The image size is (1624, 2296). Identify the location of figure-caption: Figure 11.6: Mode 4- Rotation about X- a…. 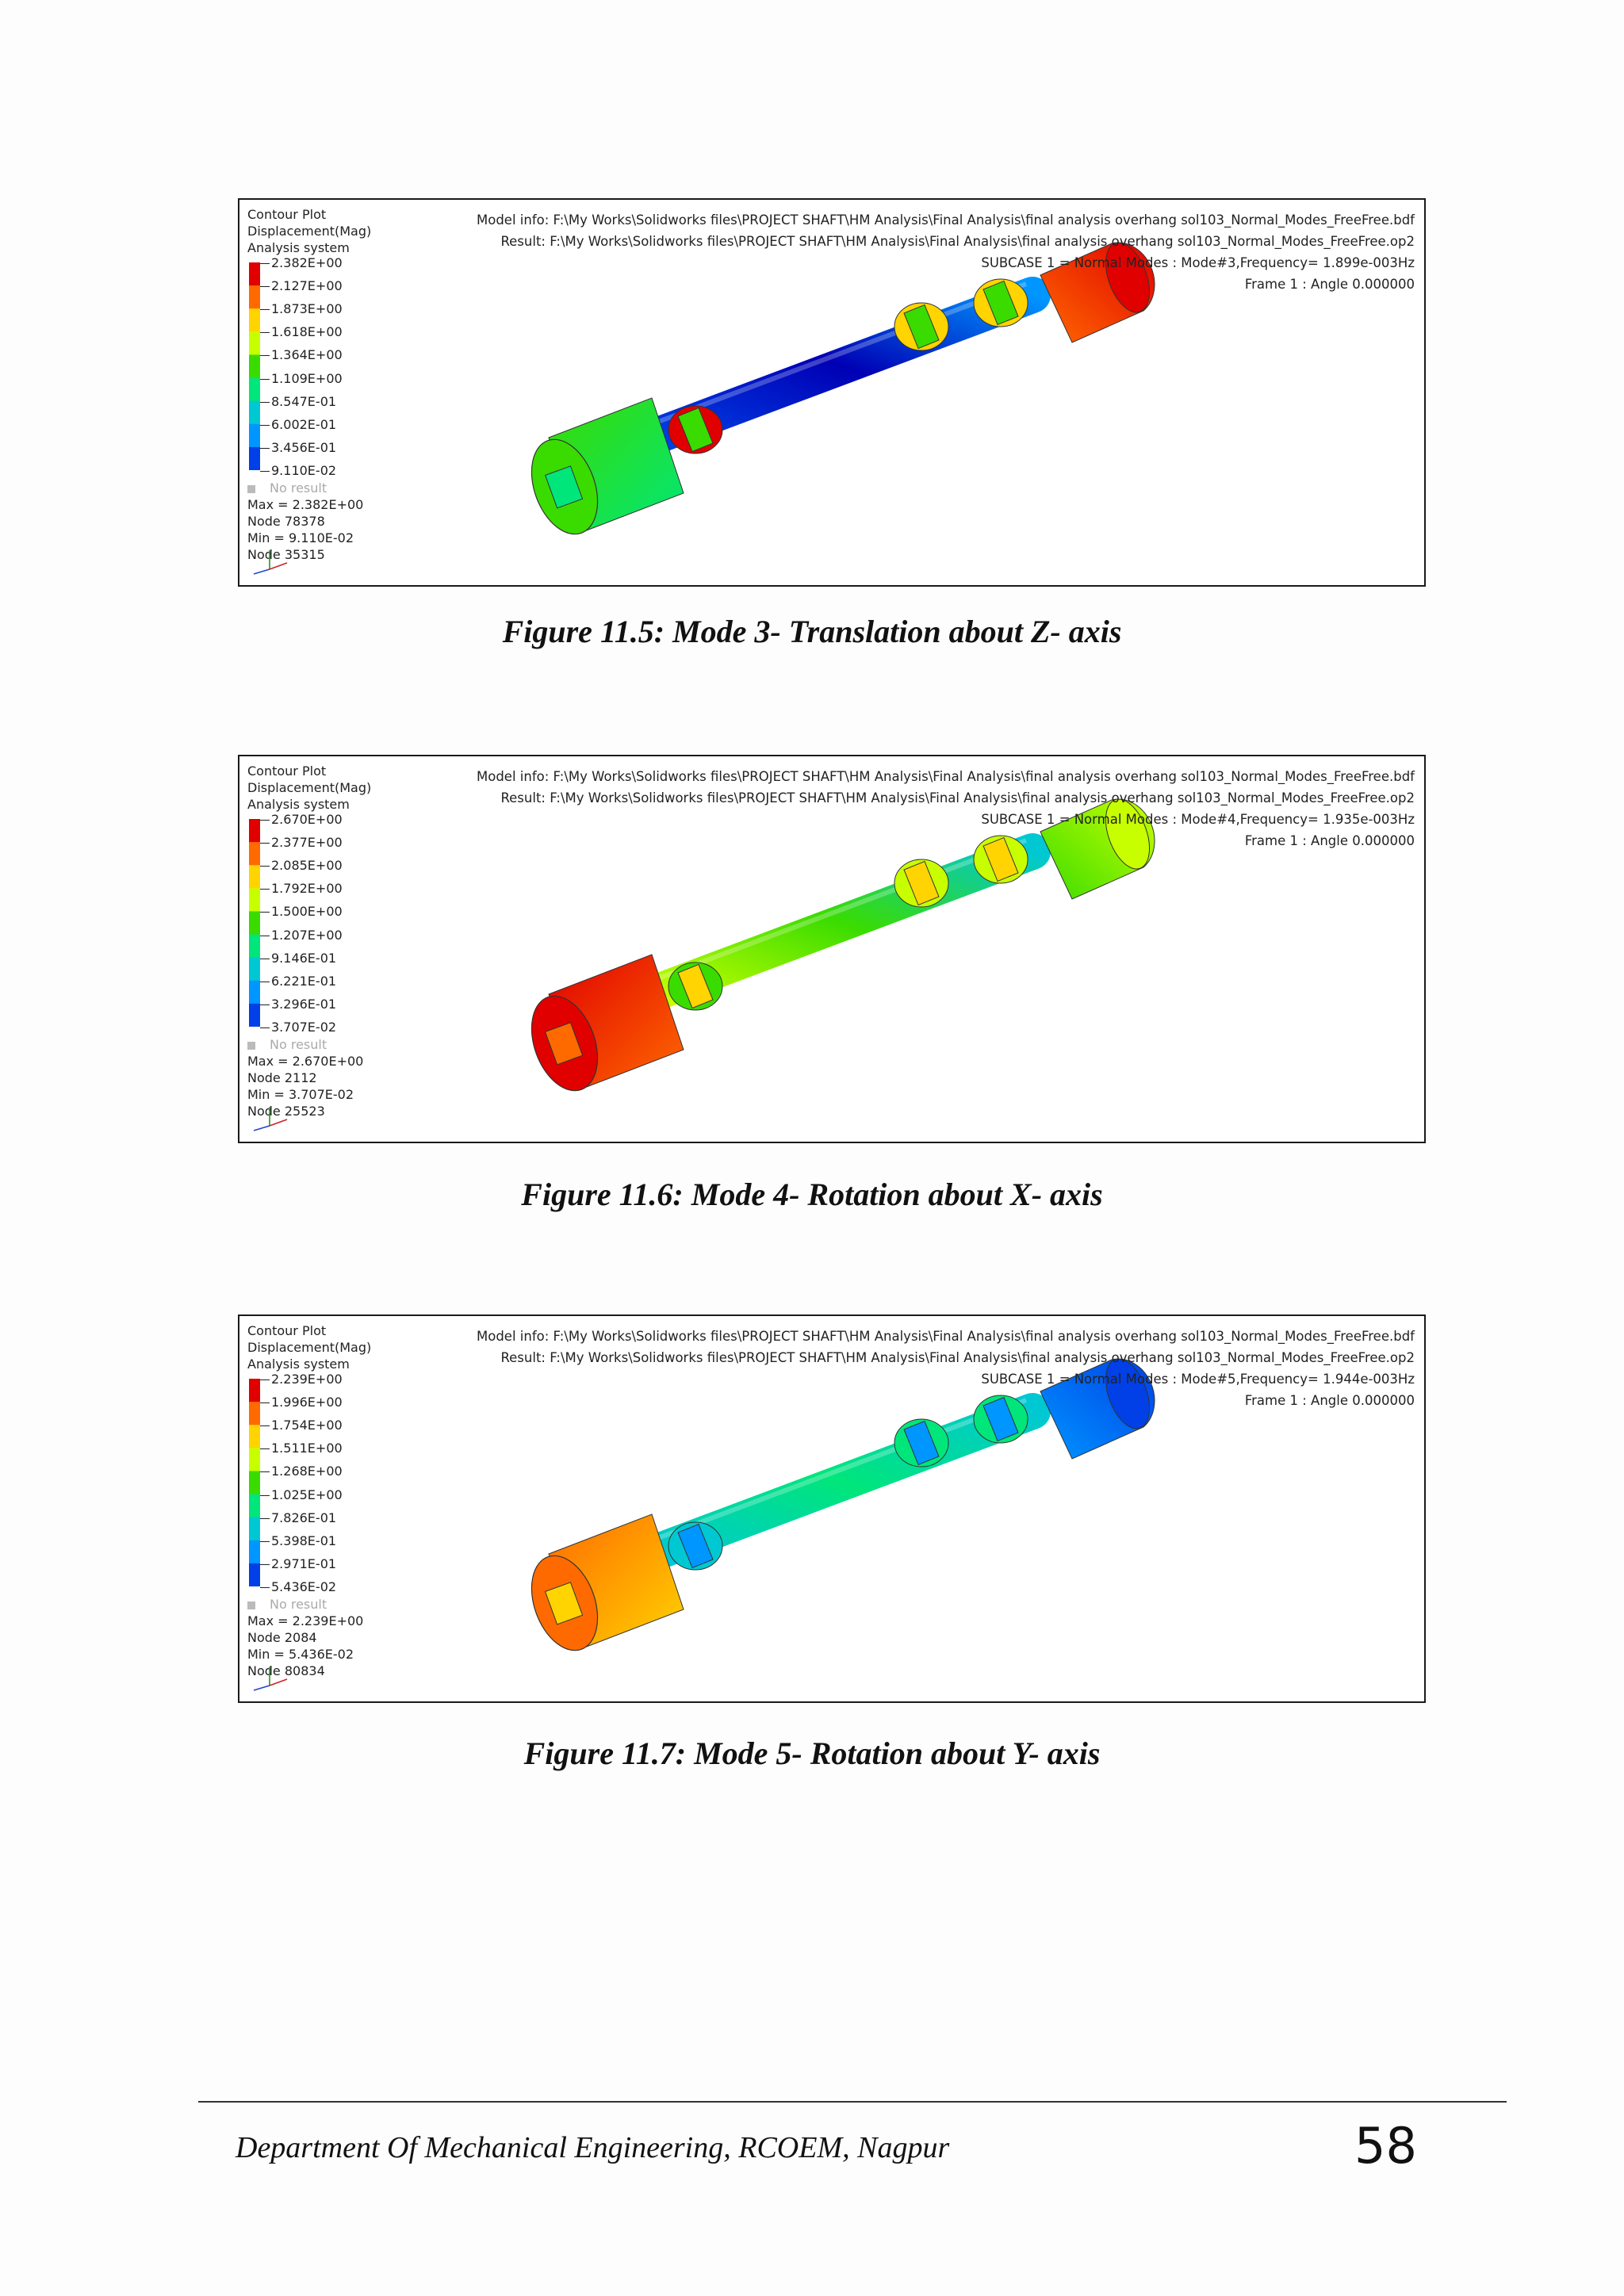
(812, 1194).